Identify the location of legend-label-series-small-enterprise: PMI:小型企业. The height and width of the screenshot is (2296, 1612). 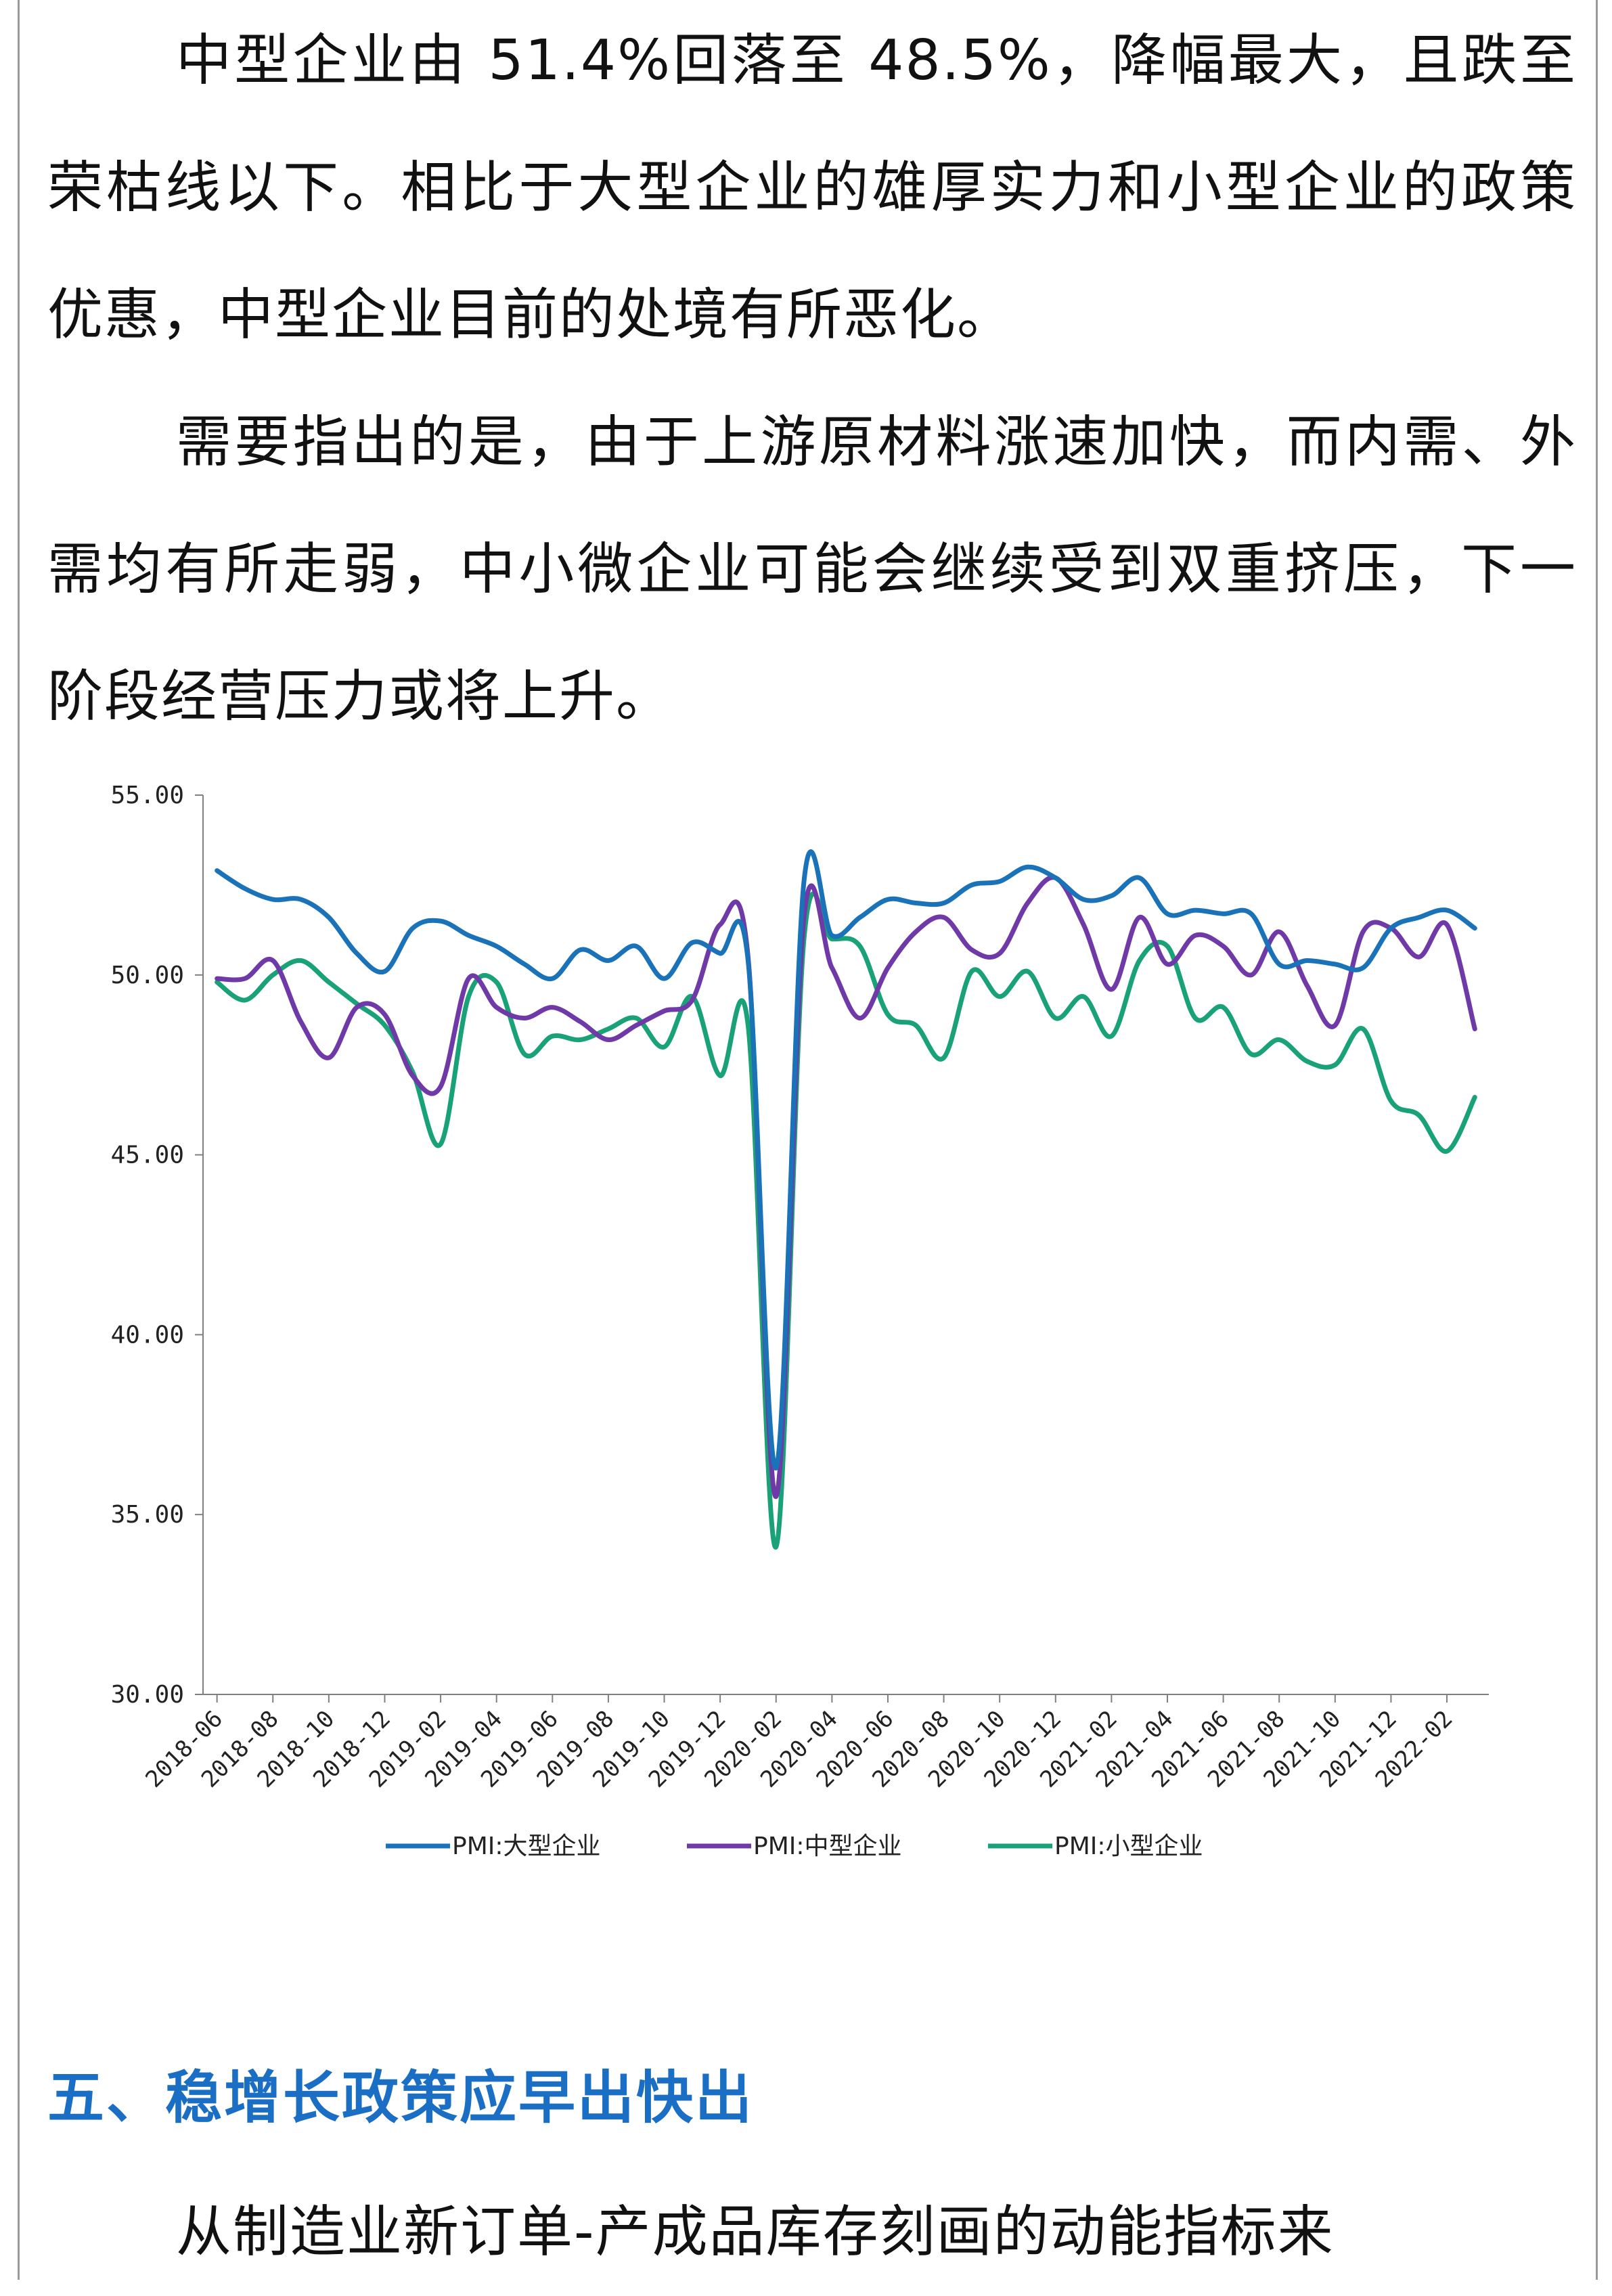
(1128, 1846).